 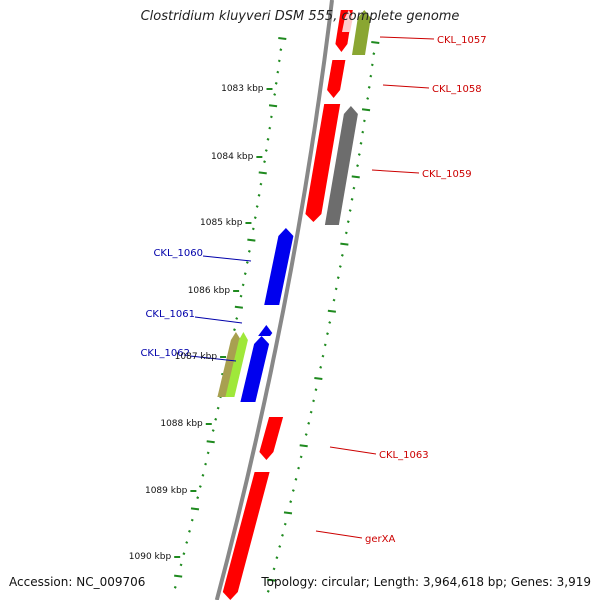 I want to click on gene-label-forward: gerXA, so click(x=380, y=539).